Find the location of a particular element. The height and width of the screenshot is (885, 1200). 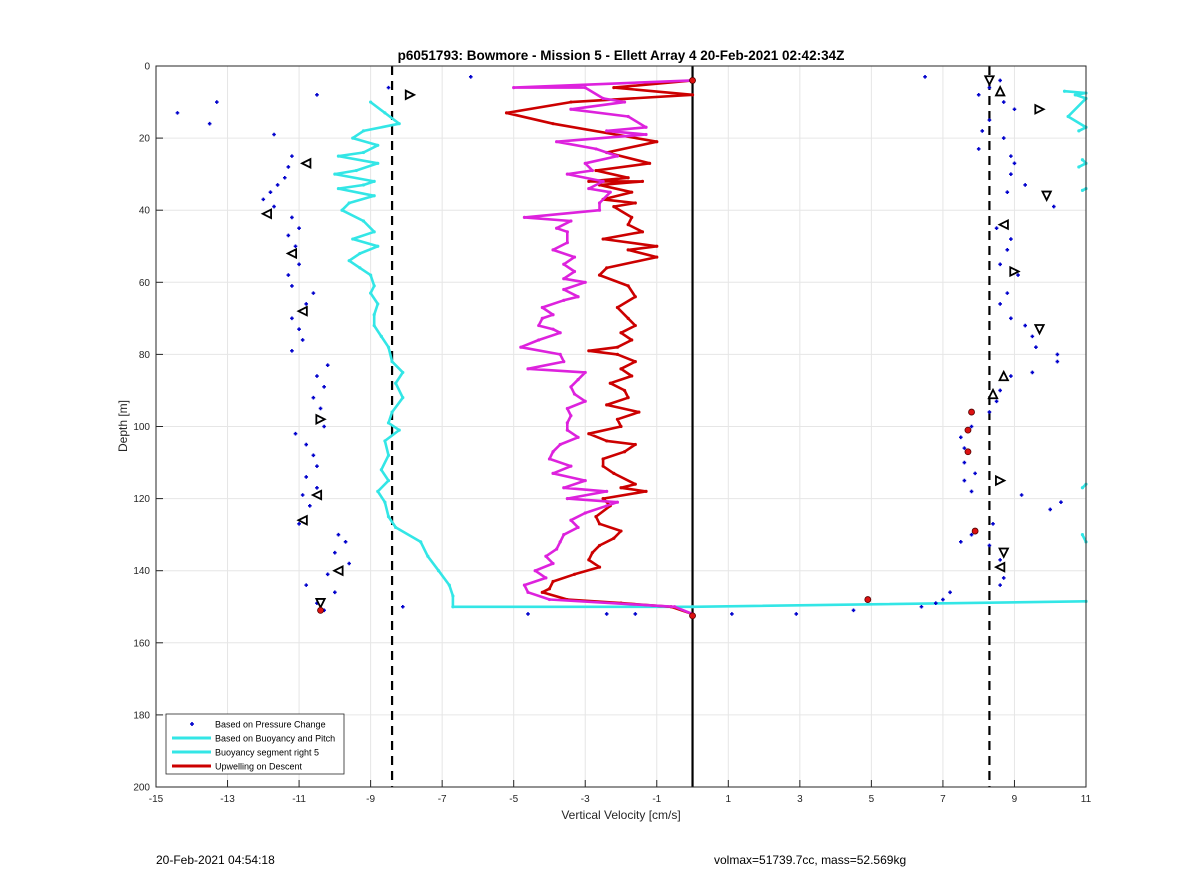

y-axis-label: Depth [m] is located at coordinates (123, 426).